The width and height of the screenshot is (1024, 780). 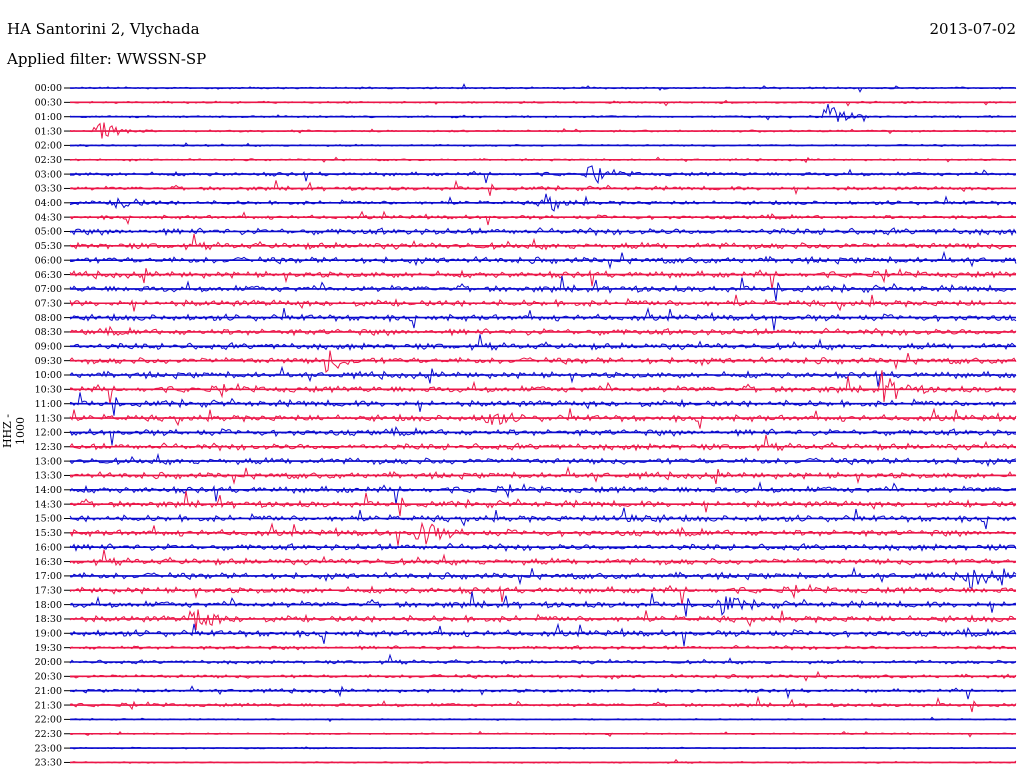 I want to click on time-tick-label: 16:30, so click(x=48, y=562).